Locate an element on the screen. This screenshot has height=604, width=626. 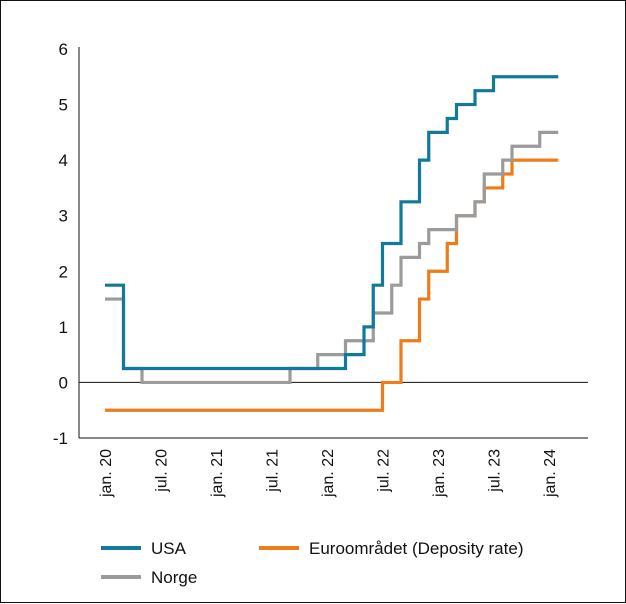
y-tick-label: -1 is located at coordinates (60, 438).